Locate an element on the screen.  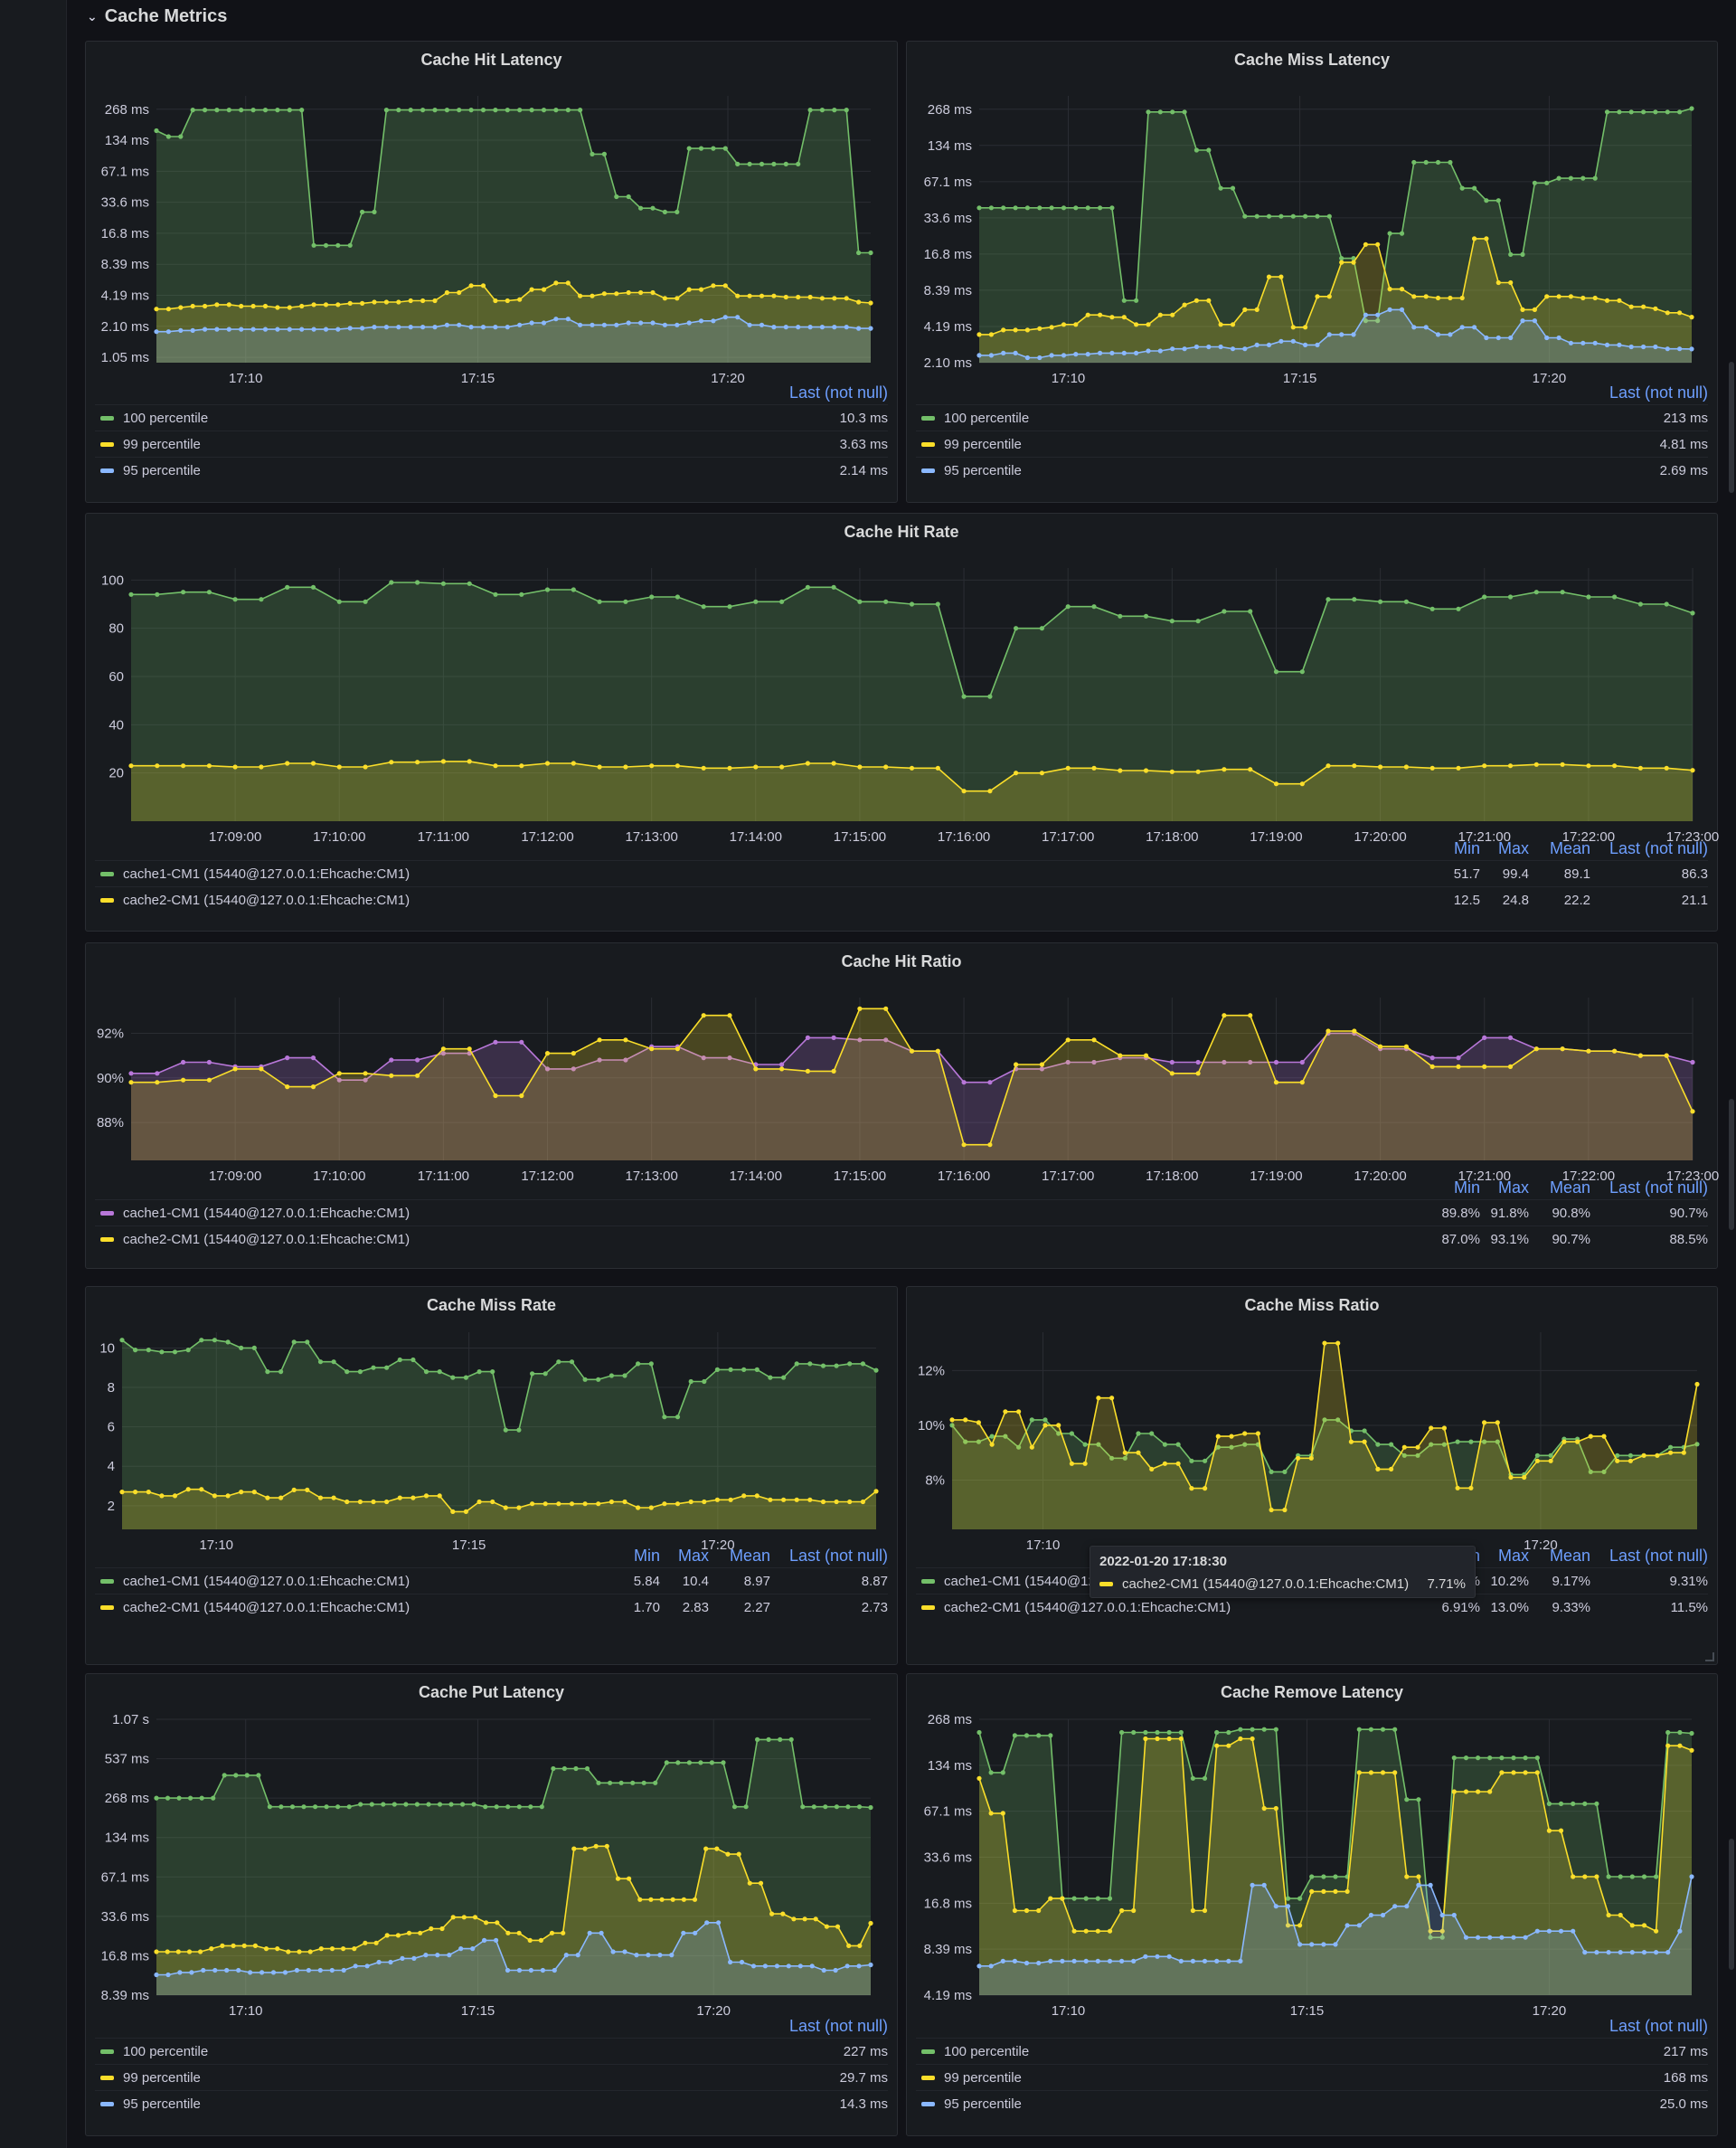
legend-series-name: cache1-CM1 (15440@127.0.0.1:Ehcache:CM1) is located at coordinates (267, 874).